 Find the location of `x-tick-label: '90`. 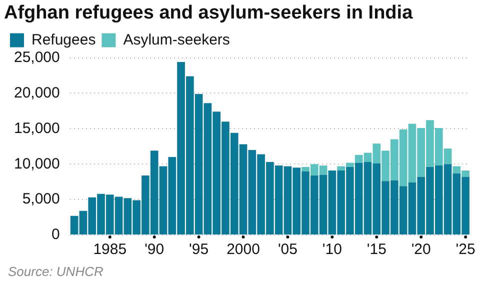

x-tick-label: '90 is located at coordinates (154, 249).